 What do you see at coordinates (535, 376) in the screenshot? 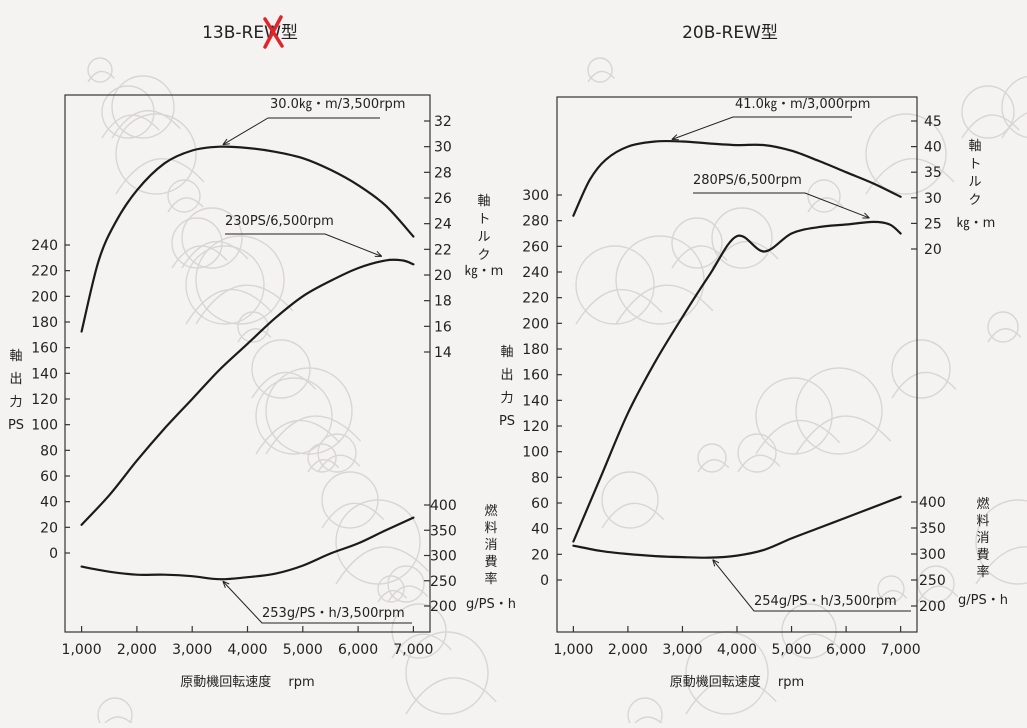
I see `power-tick-label: 160` at bounding box center [535, 376].